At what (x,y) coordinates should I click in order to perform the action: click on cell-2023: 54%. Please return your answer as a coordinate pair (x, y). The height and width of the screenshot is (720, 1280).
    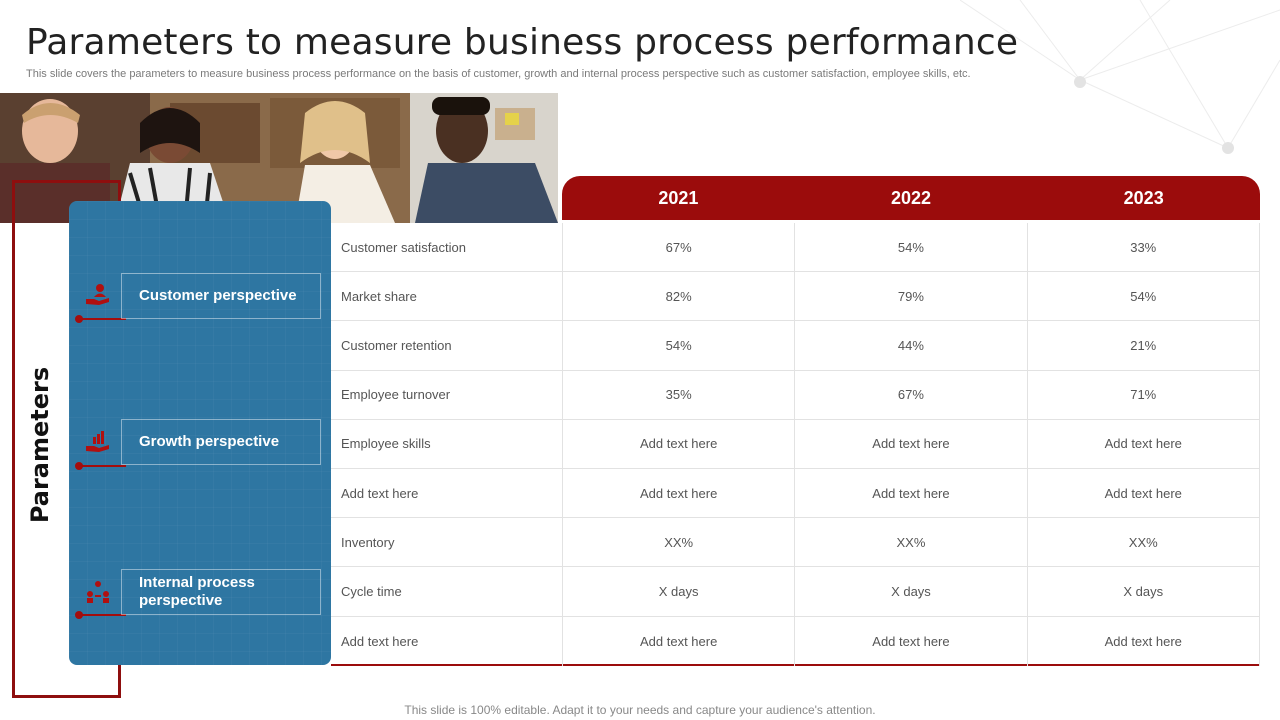
    Looking at the image, I should click on (1144, 296).